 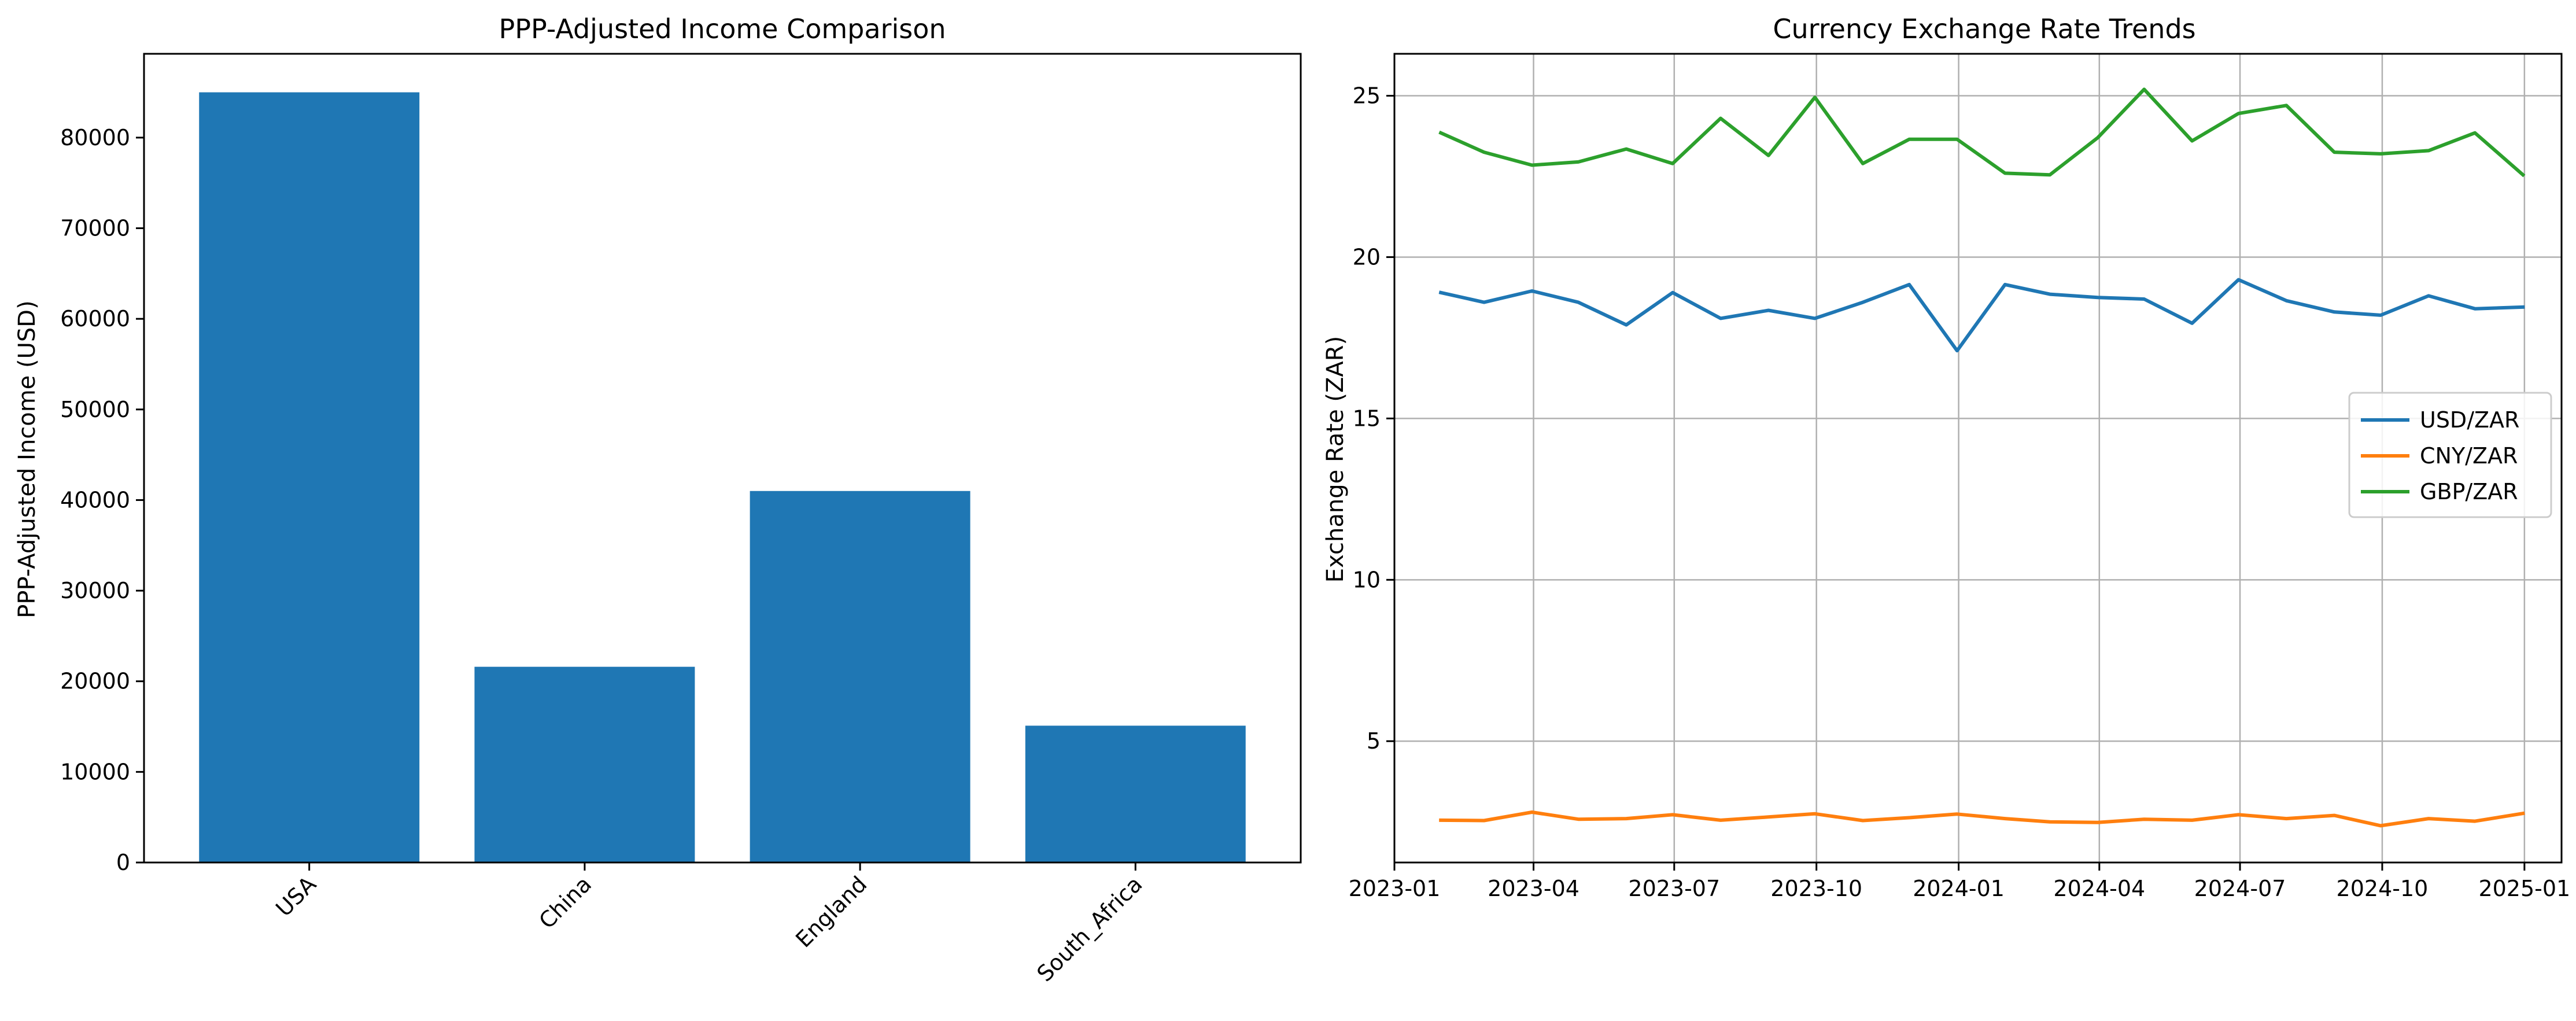 What do you see at coordinates (2240, 888) in the screenshot?
I see `line-x-tick-label: 2024-07` at bounding box center [2240, 888].